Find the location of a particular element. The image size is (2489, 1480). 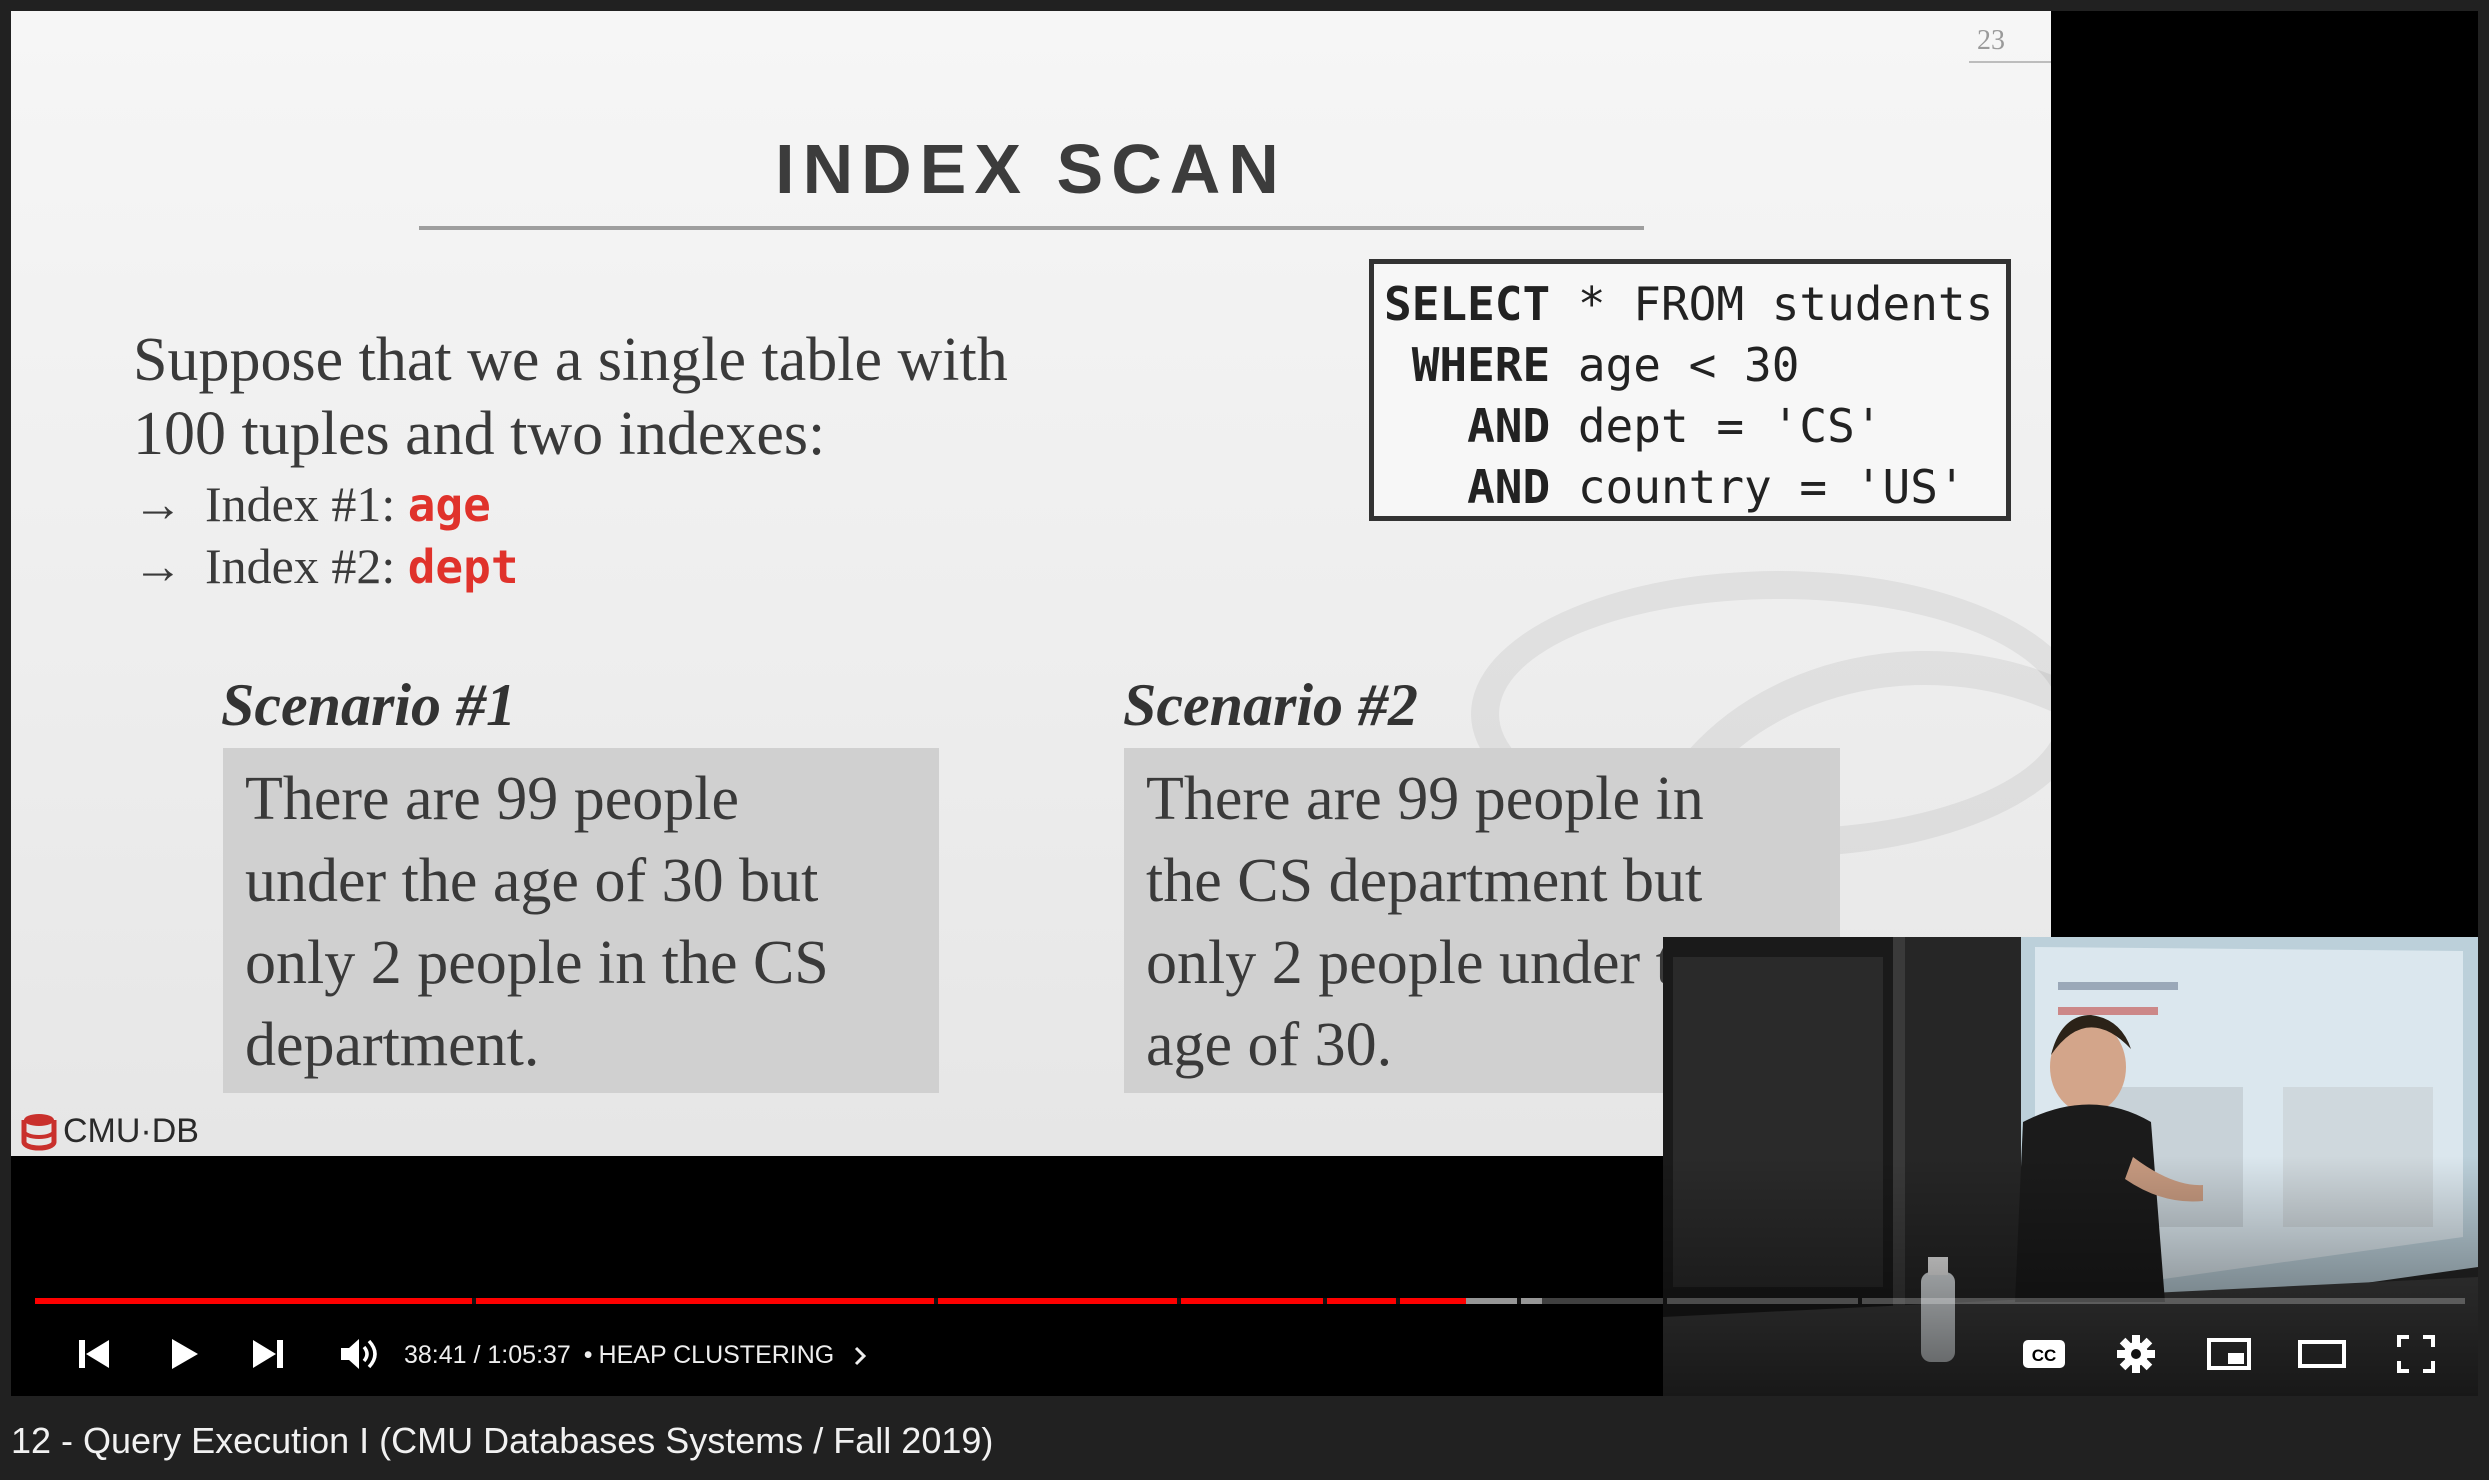

volume-button is located at coordinates (360, 1354).